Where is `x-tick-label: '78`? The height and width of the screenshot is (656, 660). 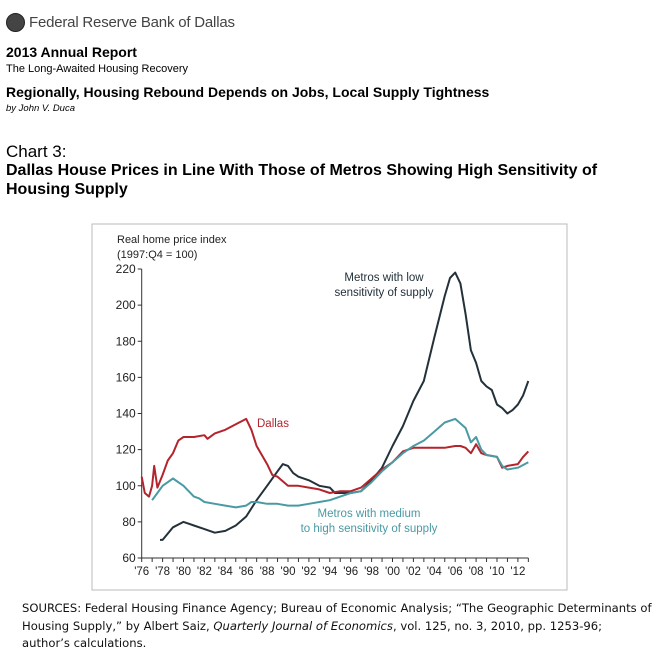 x-tick-label: '78 is located at coordinates (162, 572).